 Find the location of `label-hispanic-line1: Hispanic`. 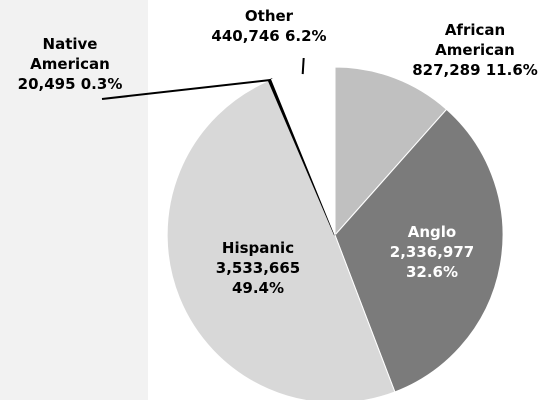

label-hispanic-line1: Hispanic is located at coordinates (258, 248).